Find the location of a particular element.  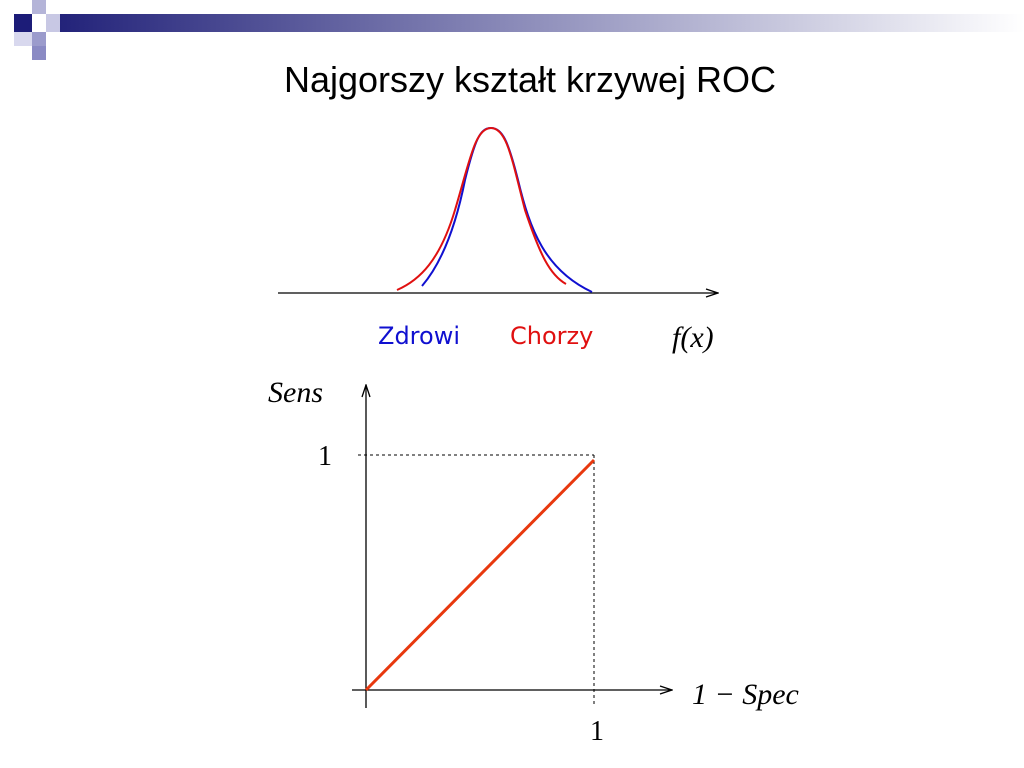

roc-y-label: Sens is located at coordinates (295, 392).